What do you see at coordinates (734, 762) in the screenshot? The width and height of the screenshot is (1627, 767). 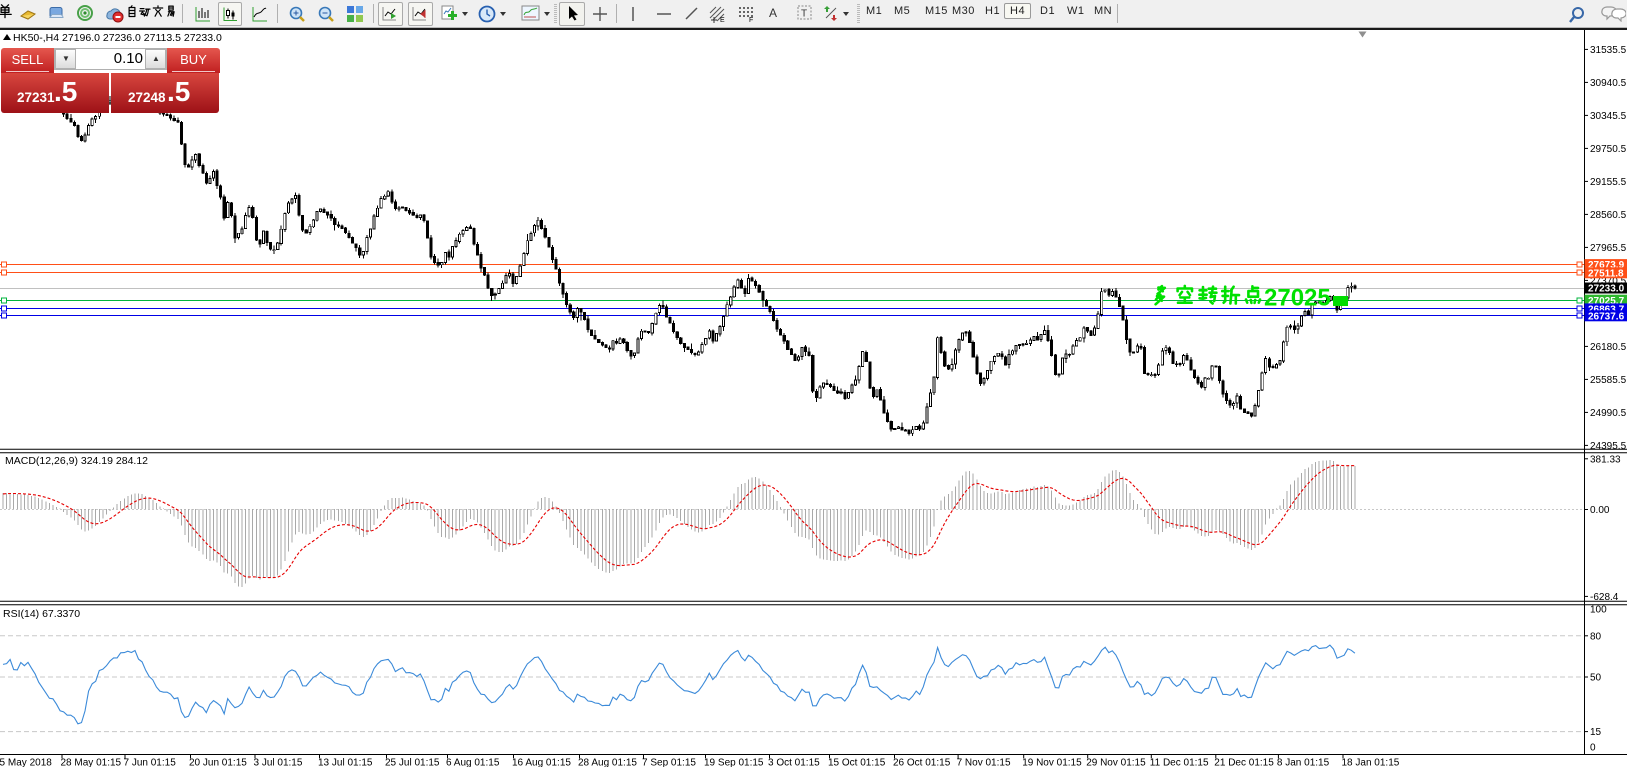 I see `svg-text: 19 Sep 01:15` at bounding box center [734, 762].